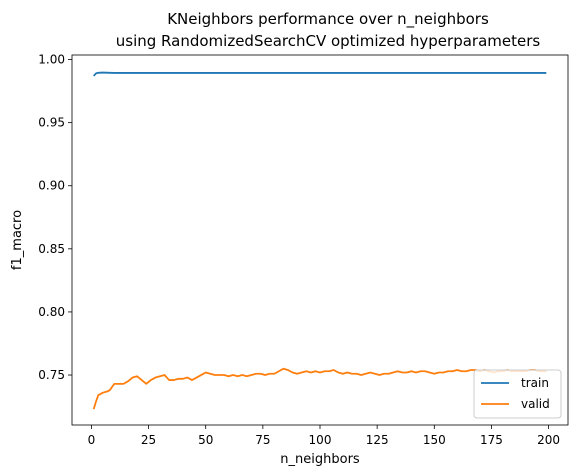 The height and width of the screenshot is (476, 576). What do you see at coordinates (320, 459) in the screenshot?
I see `x-axis-label: n_neighbors` at bounding box center [320, 459].